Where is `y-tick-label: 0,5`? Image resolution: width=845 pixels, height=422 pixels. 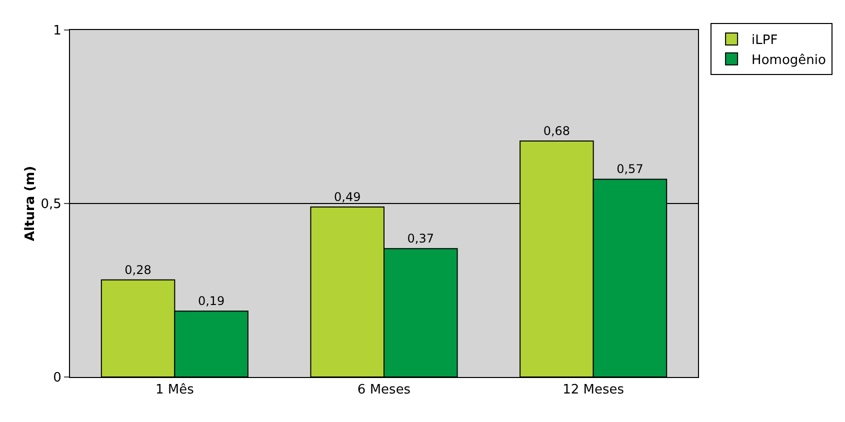
y-tick-label: 0,5 is located at coordinates (51, 204).